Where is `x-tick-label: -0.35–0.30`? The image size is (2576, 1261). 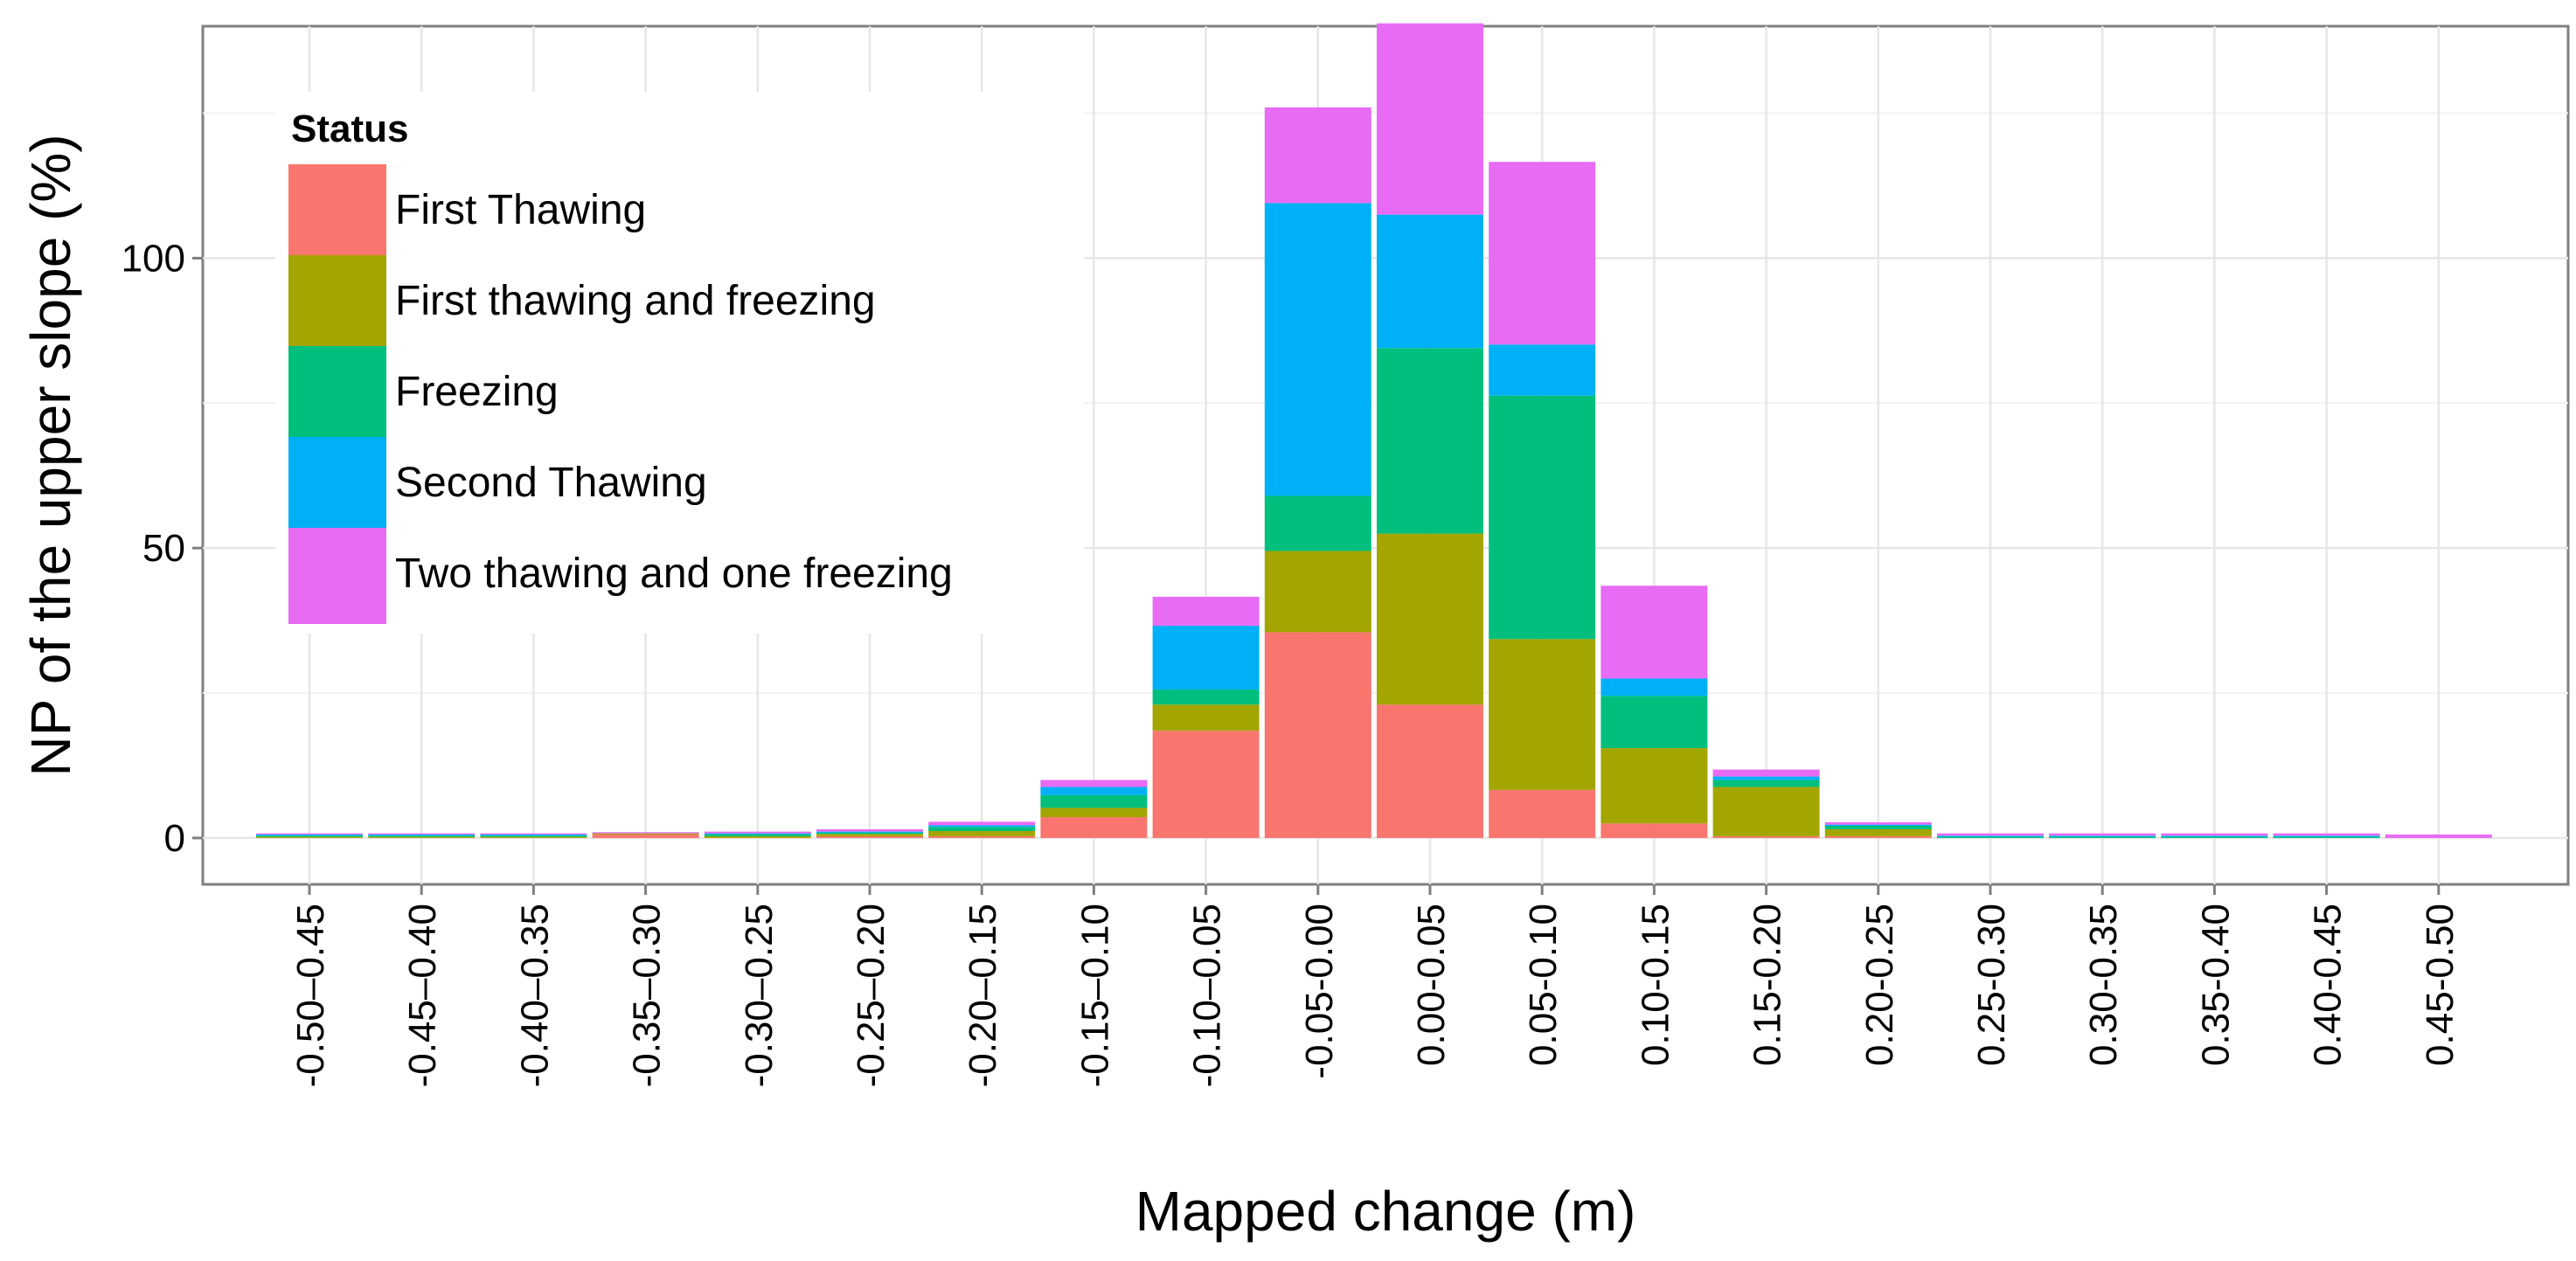 x-tick-label: -0.35–0.30 is located at coordinates (647, 995).